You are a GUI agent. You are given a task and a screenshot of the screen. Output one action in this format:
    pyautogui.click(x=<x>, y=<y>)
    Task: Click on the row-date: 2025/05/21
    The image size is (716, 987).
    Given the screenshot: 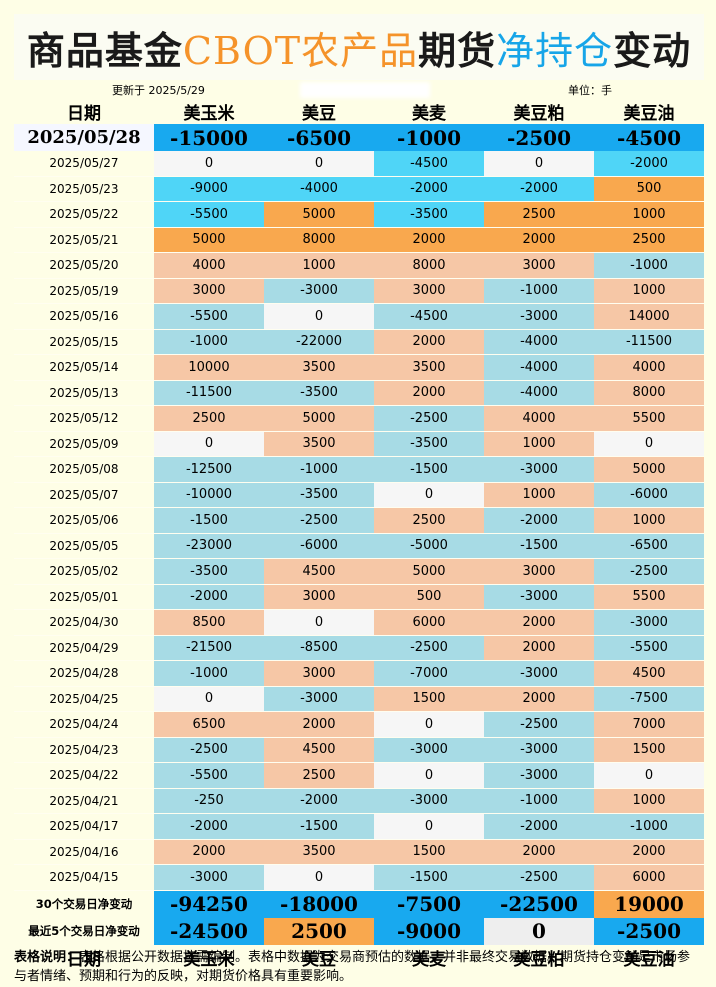 What is the action you would take?
    pyautogui.click(x=84, y=240)
    